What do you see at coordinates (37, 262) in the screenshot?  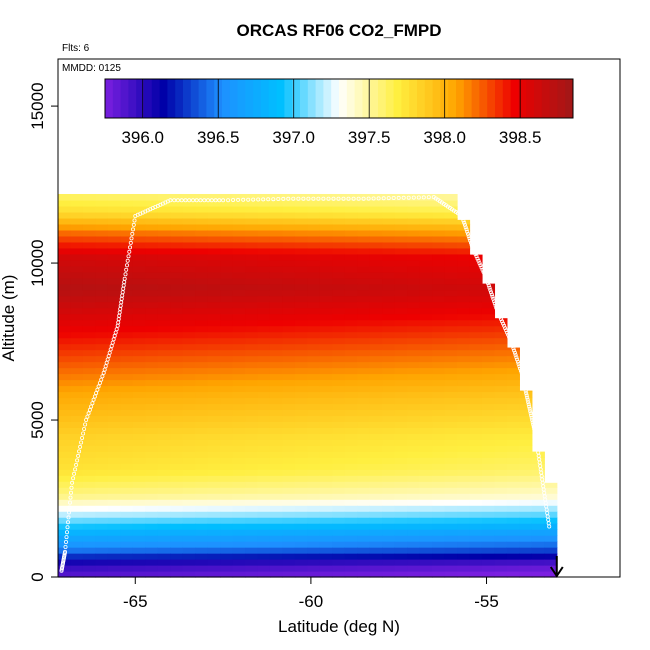 I see `y-tick-label: 10000` at bounding box center [37, 262].